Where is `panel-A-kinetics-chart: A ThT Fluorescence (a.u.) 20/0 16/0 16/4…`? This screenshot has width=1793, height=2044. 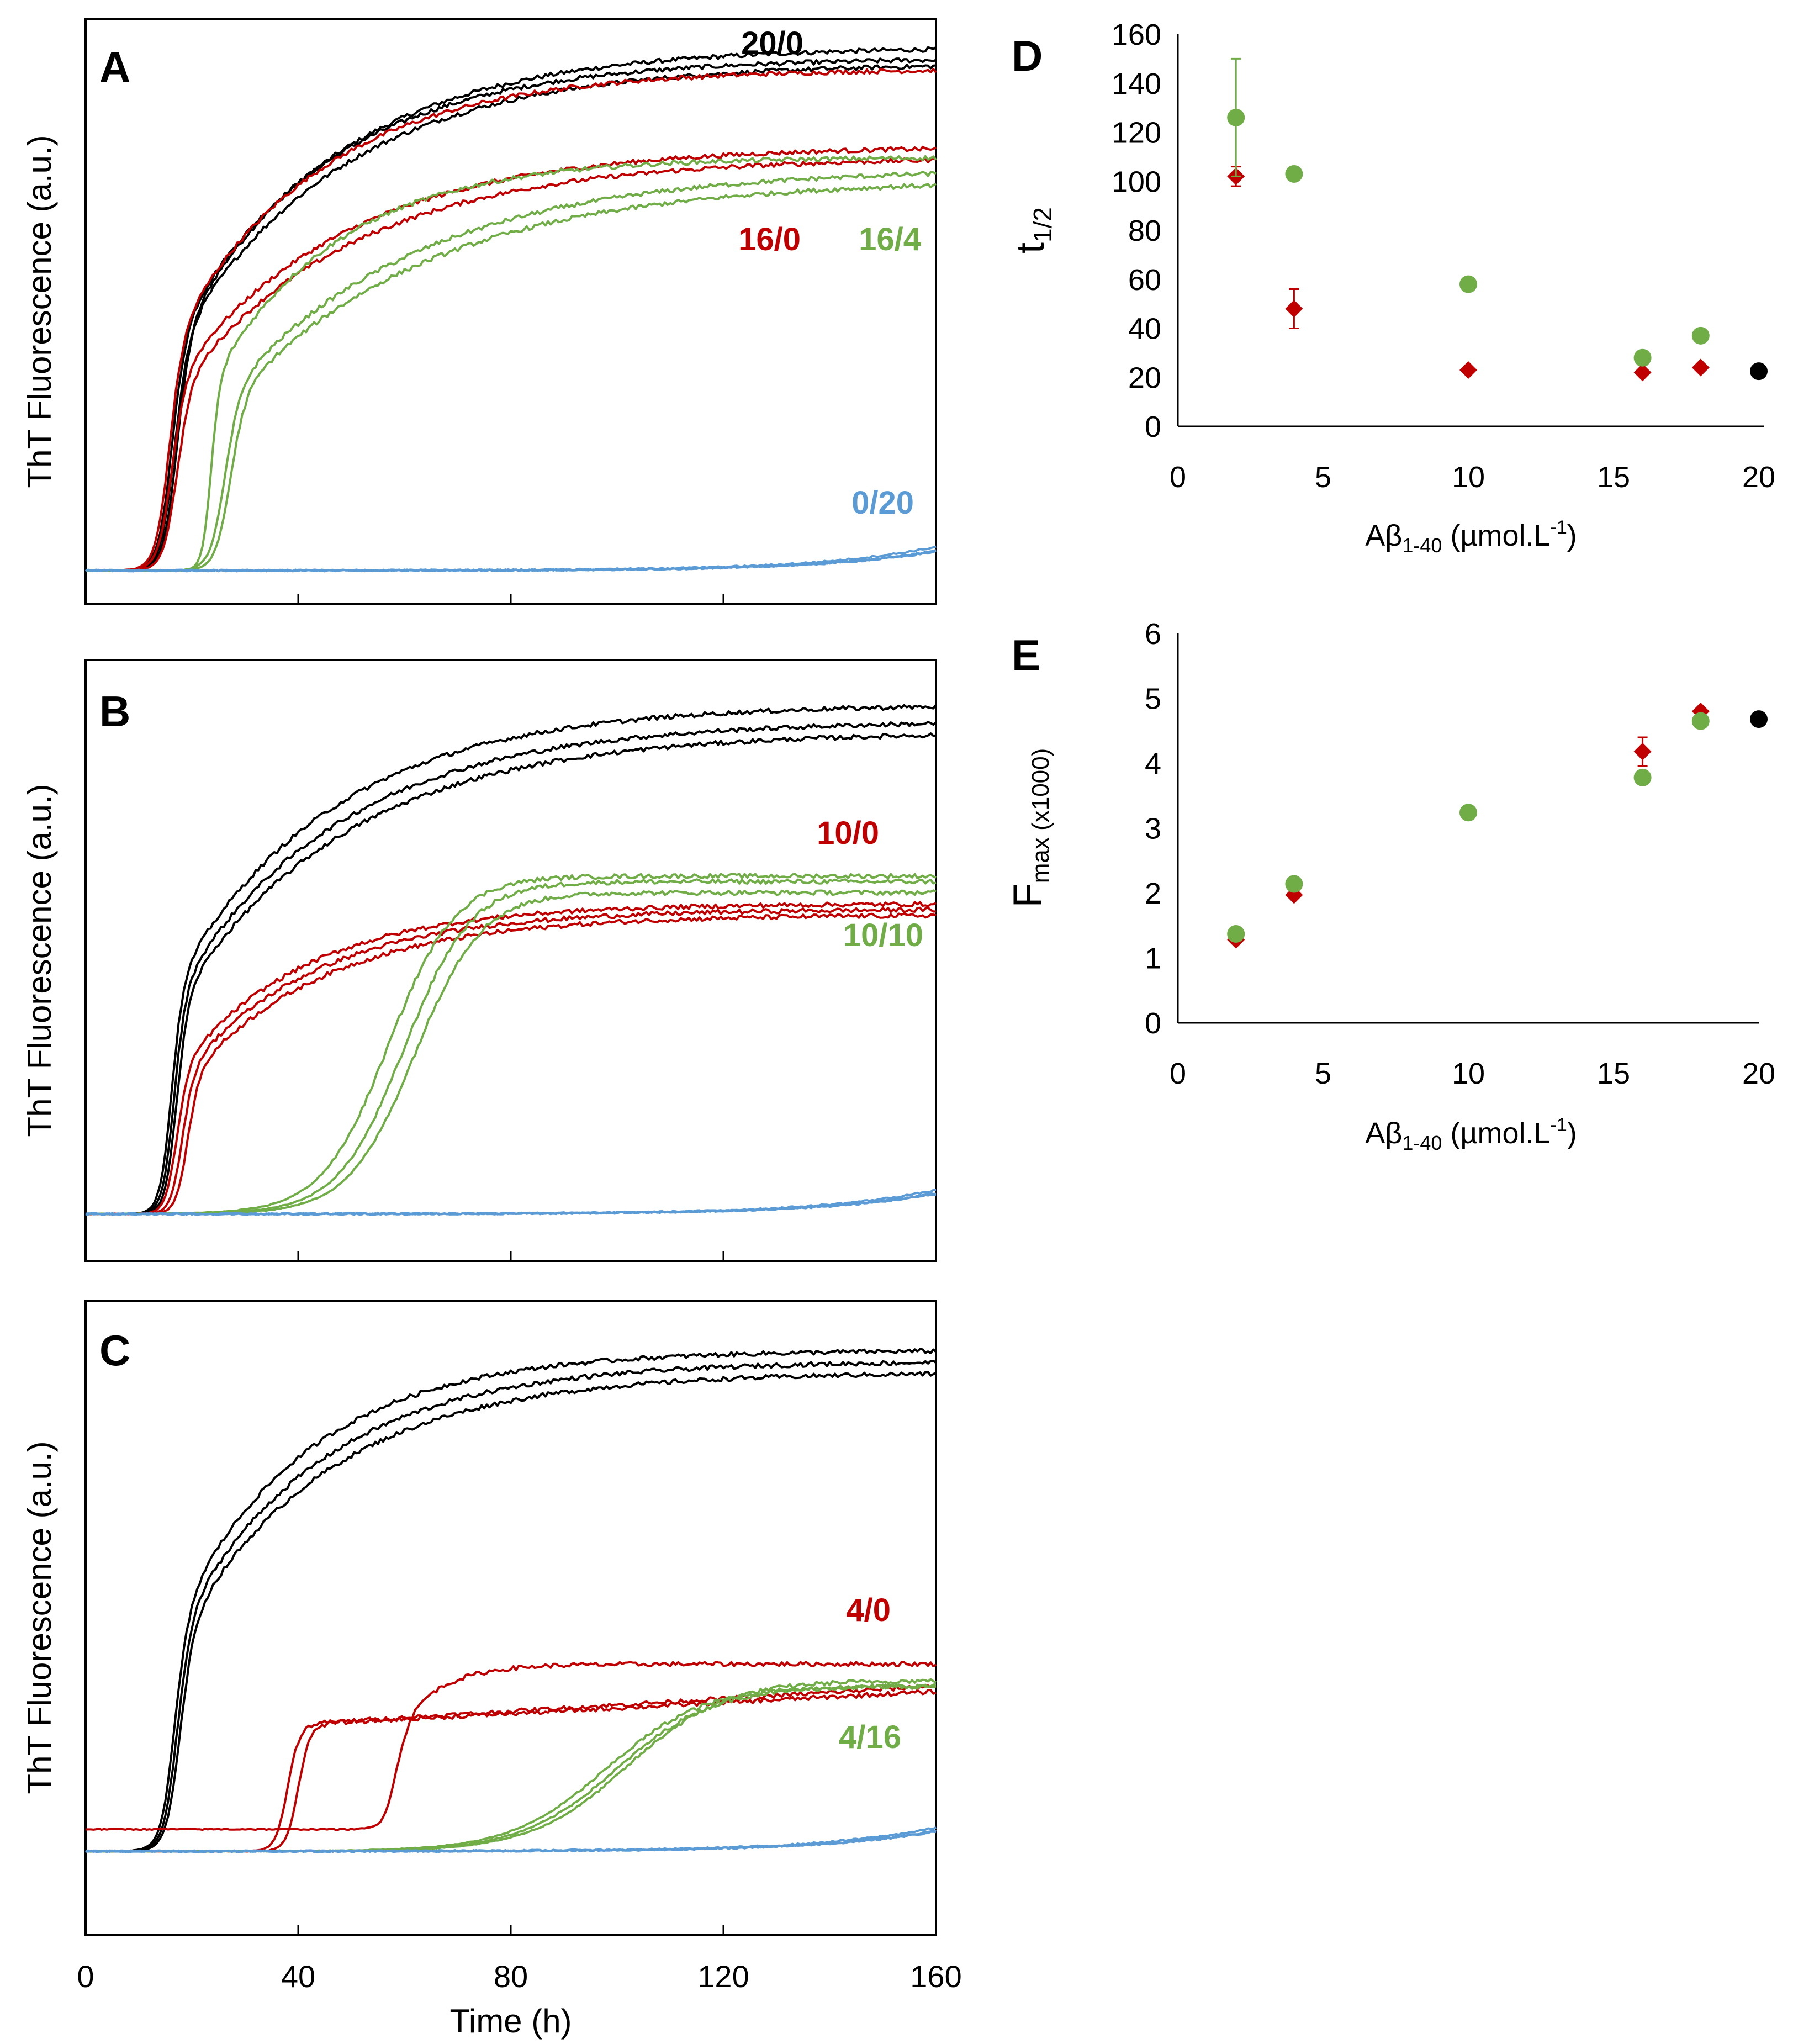
panel-A-kinetics-chart: A ThT Fluorescence (a.u.) 20/0 16/0 16/4… is located at coordinates (479, 311).